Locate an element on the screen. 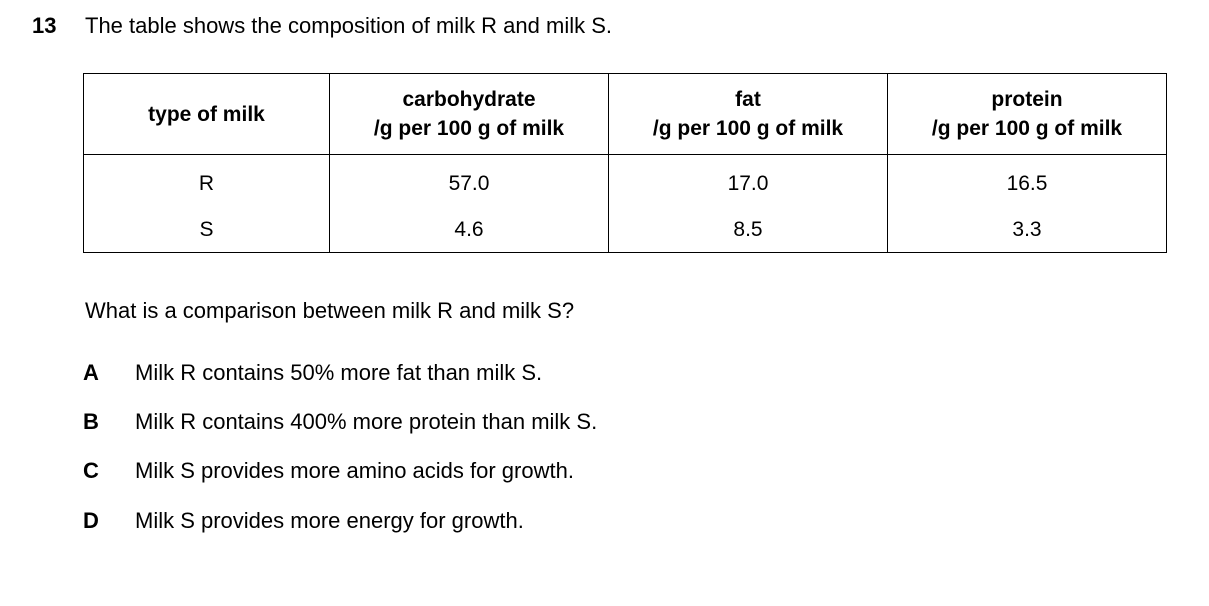 The height and width of the screenshot is (606, 1209). header-carbohydrate: carbohydrate /g per 100 g of milk is located at coordinates (469, 114).